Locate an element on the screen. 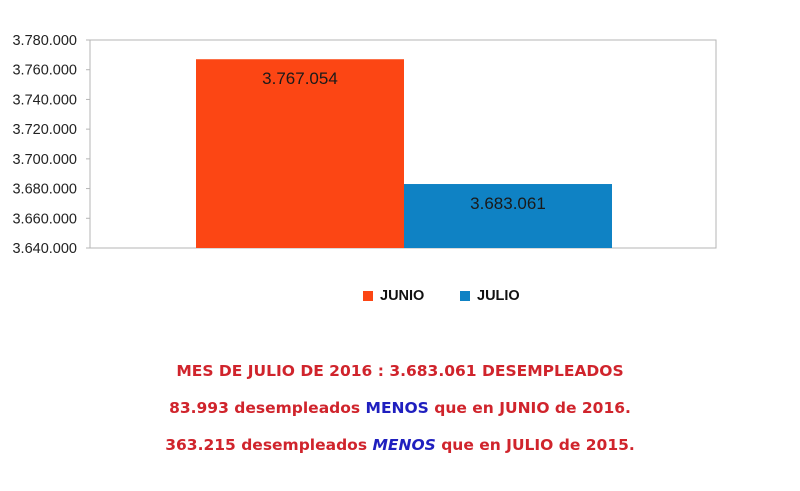 Image resolution: width=800 pixels, height=491 pixels. caption-line-2-post: que en JUNIO de 2016. is located at coordinates (529, 408).